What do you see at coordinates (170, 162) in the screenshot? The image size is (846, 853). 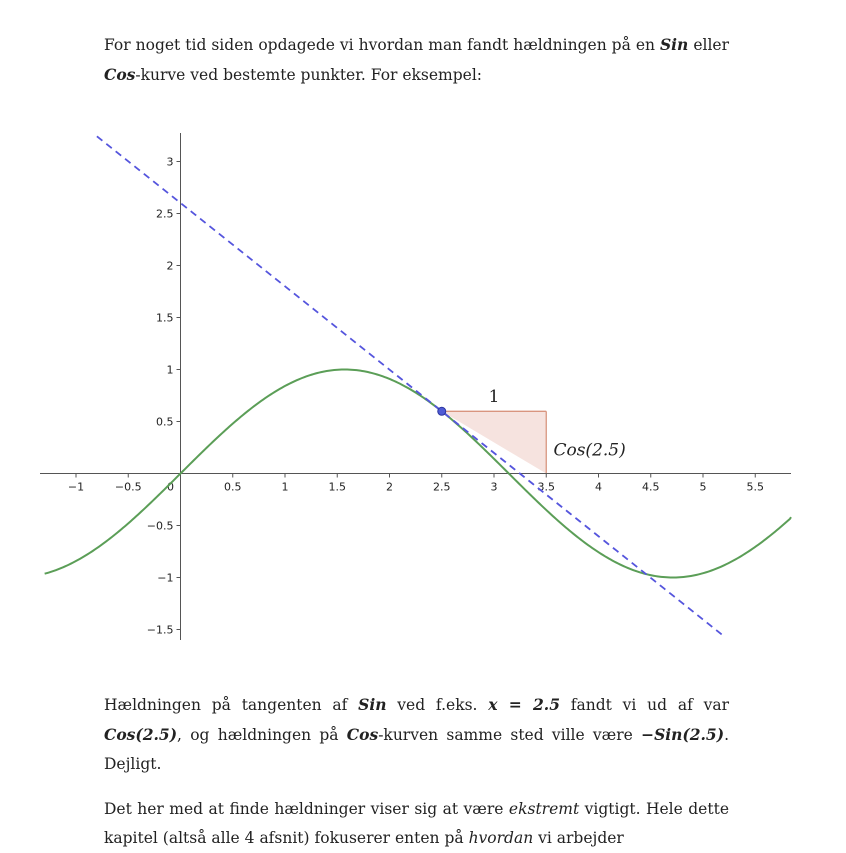 I see `y-tick-label: 3` at bounding box center [170, 162].